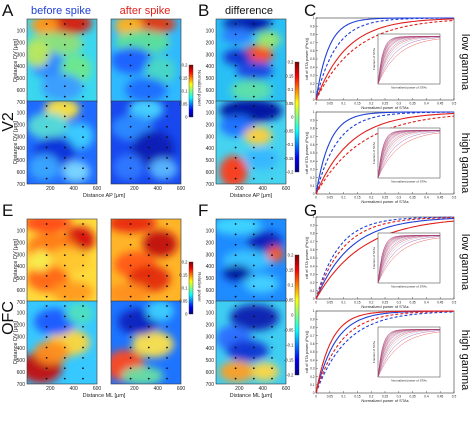  What do you see at coordinates (440, 397) in the screenshot?
I see `cdf-x-tick-label: 0.45` at bounding box center [440, 397].